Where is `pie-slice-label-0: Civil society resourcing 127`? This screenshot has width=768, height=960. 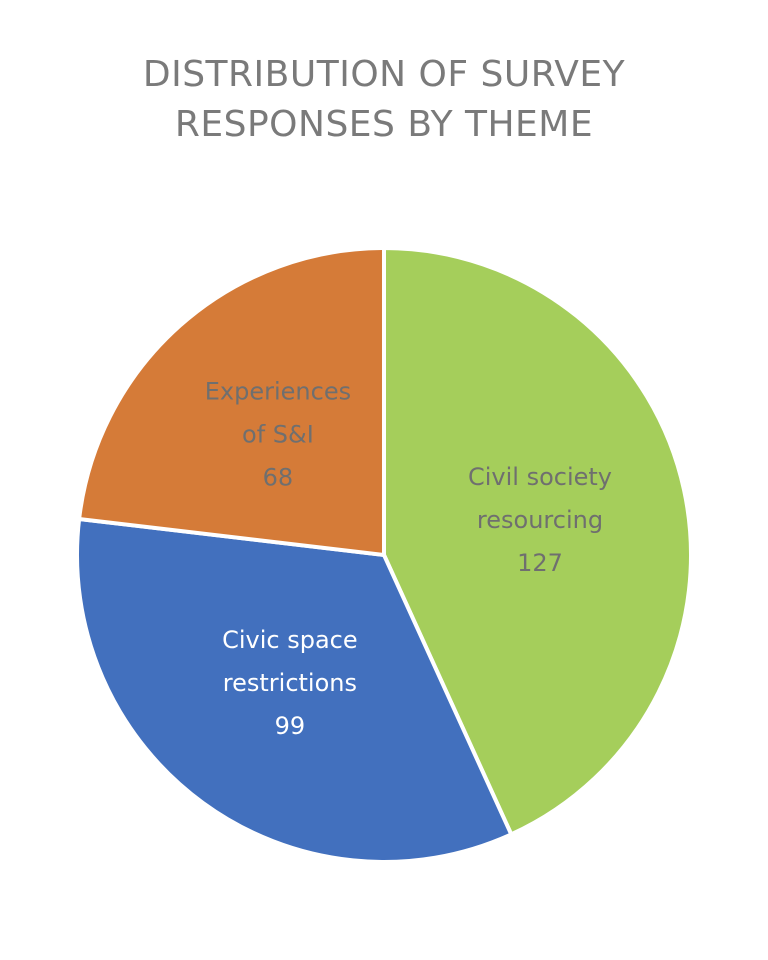
pie-slice-label-0: Civil society resourcing 127 is located at coordinates (540, 520).